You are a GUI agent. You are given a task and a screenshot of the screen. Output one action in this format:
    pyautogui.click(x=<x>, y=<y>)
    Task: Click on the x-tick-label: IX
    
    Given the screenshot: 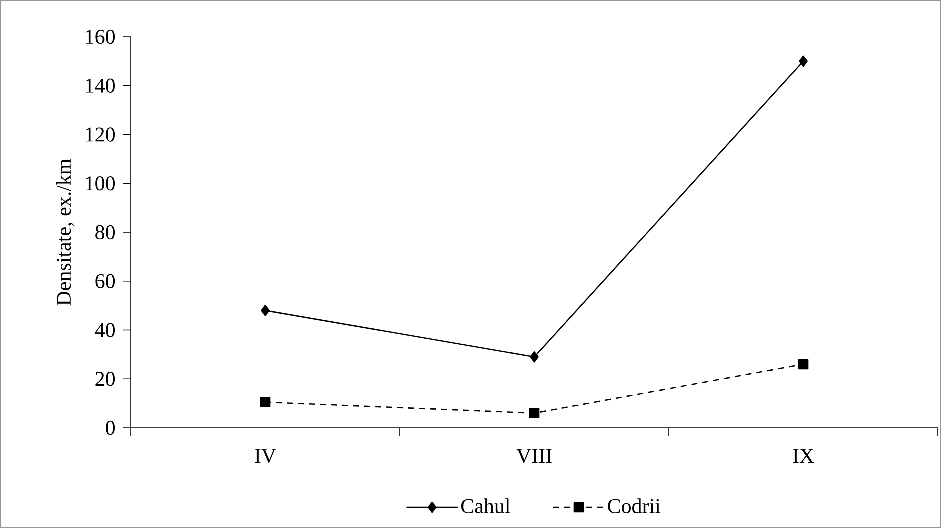 What is the action you would take?
    pyautogui.click(x=803, y=456)
    